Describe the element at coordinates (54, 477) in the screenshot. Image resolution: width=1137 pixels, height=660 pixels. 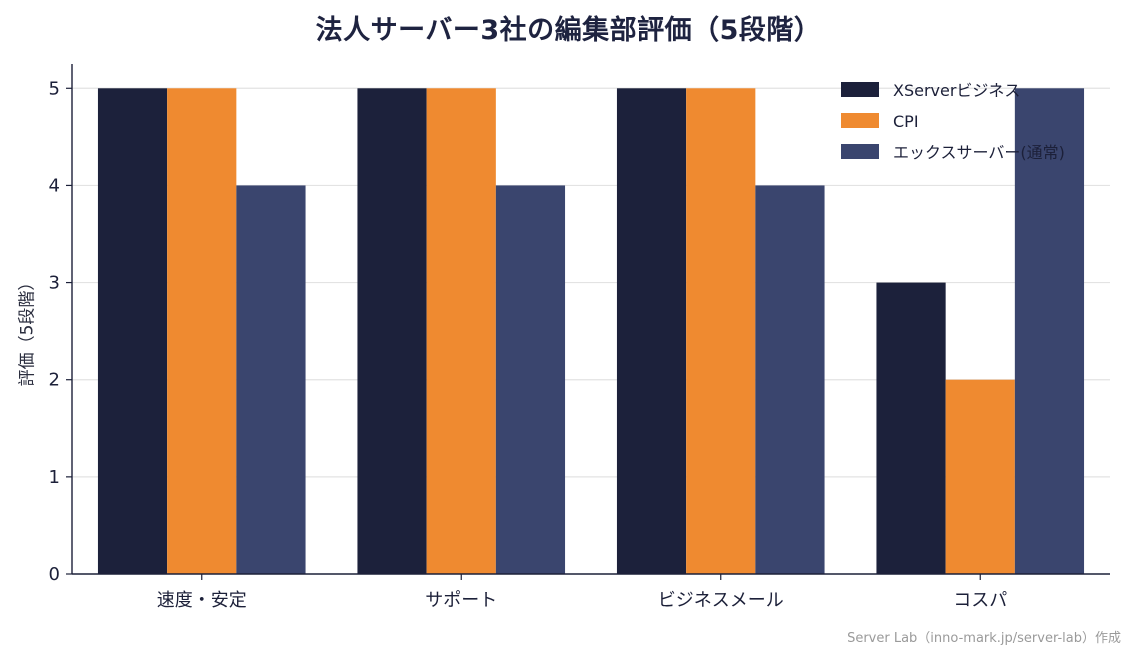
I see `y-tick-label: 1` at that location.